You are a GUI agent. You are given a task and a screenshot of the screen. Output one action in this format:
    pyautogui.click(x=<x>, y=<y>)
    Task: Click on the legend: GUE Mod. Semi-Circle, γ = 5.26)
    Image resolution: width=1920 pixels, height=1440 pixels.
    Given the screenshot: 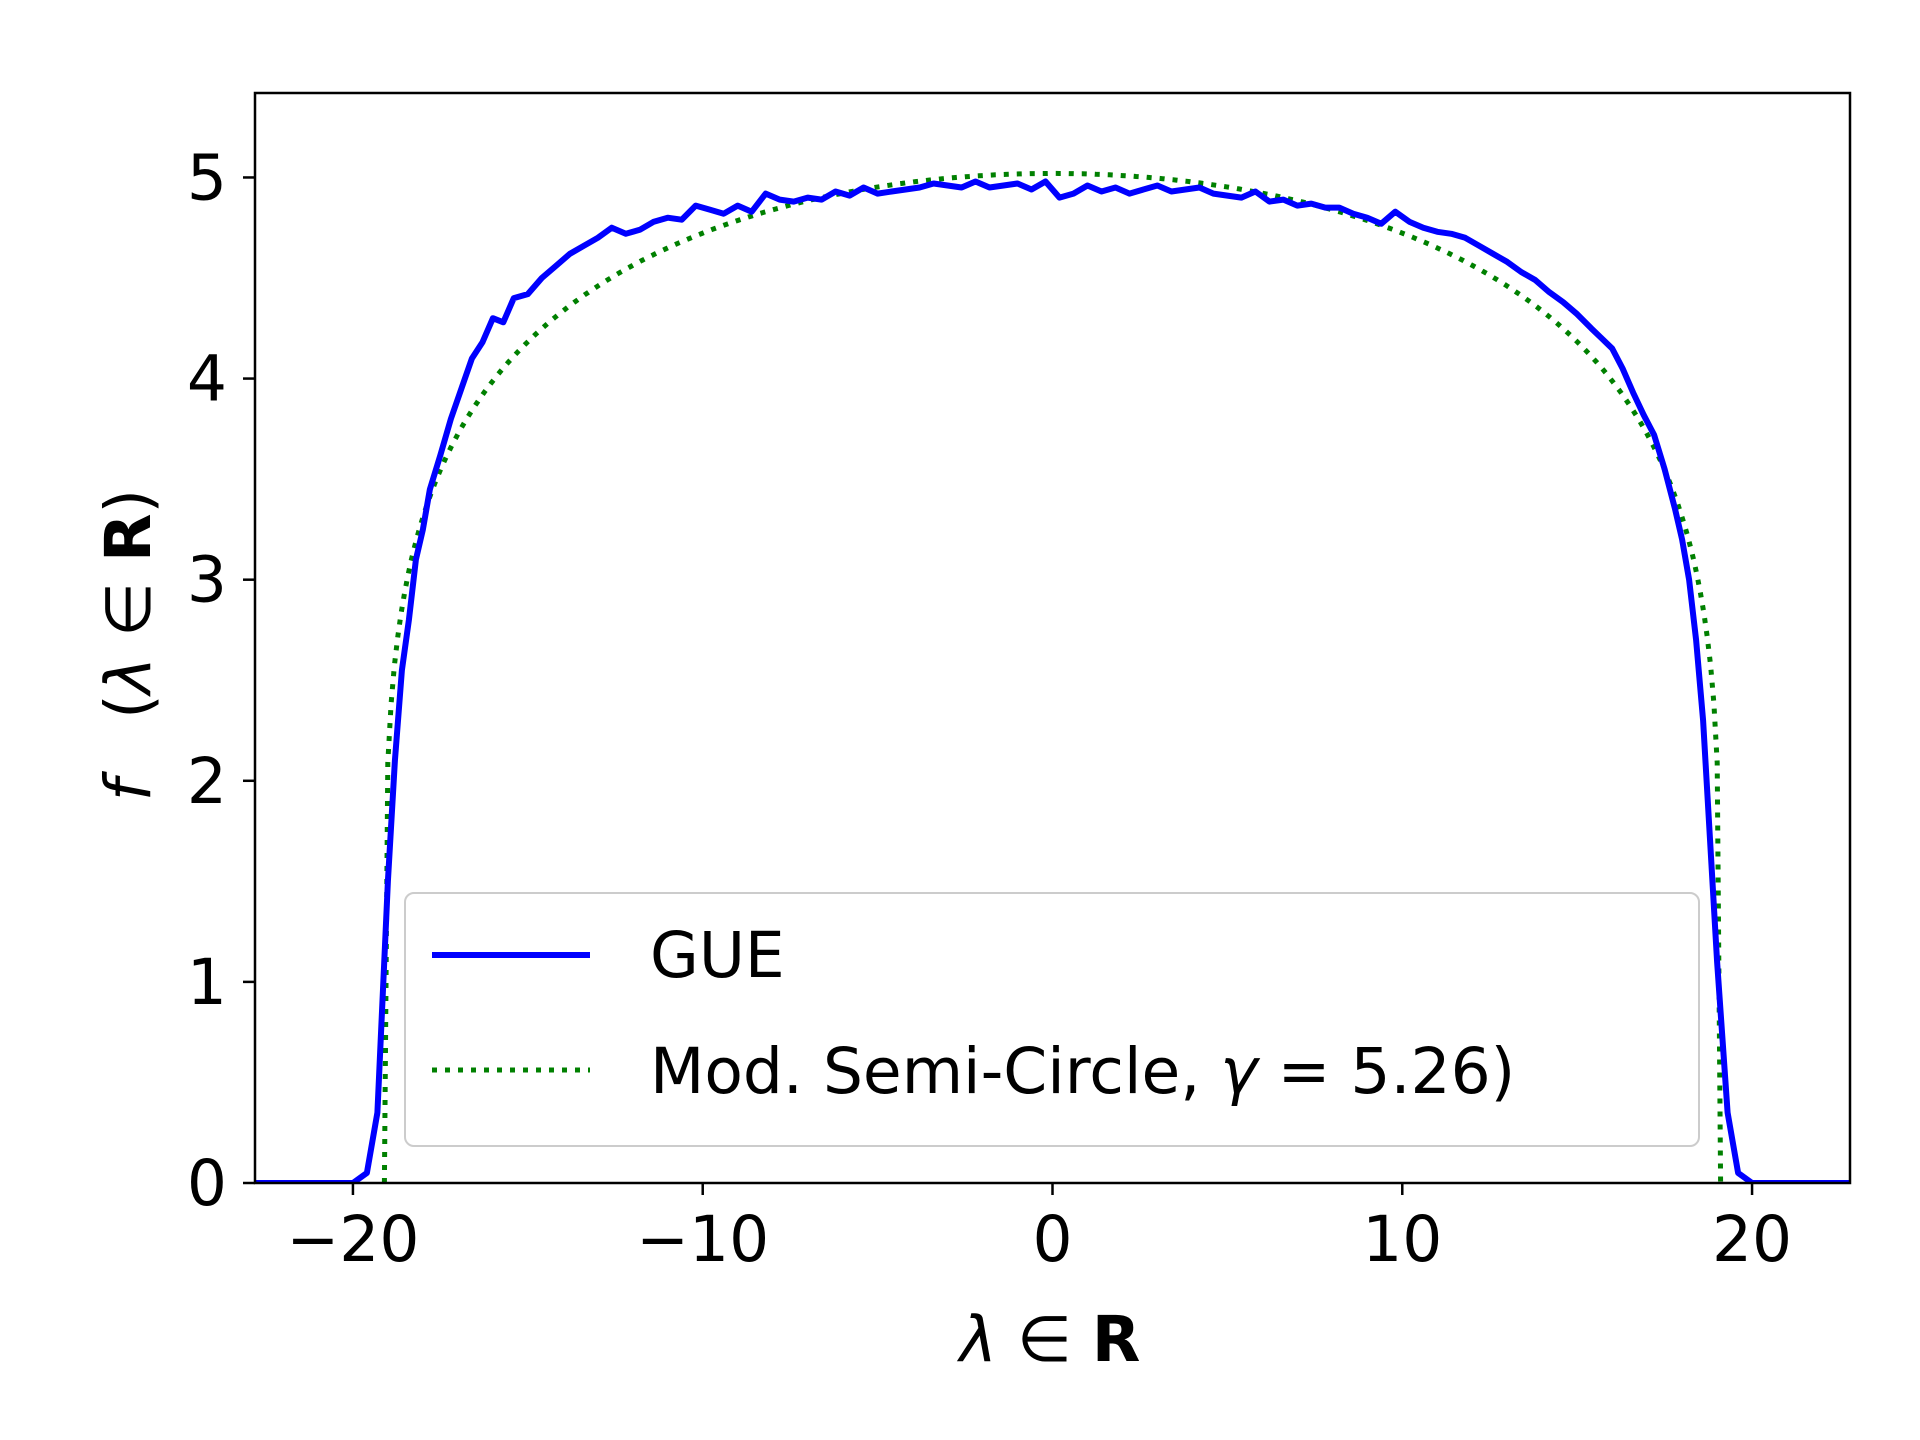 What is the action you would take?
    pyautogui.click(x=1052, y=1019)
    